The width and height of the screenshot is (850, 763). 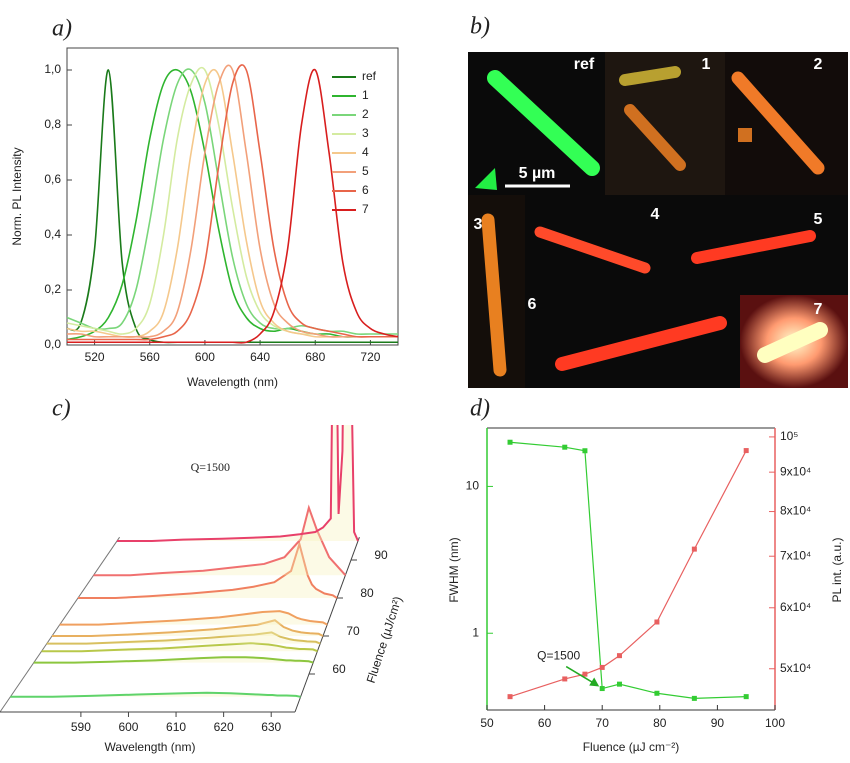 I want to click on panel-label: 3, so click(x=478, y=224).